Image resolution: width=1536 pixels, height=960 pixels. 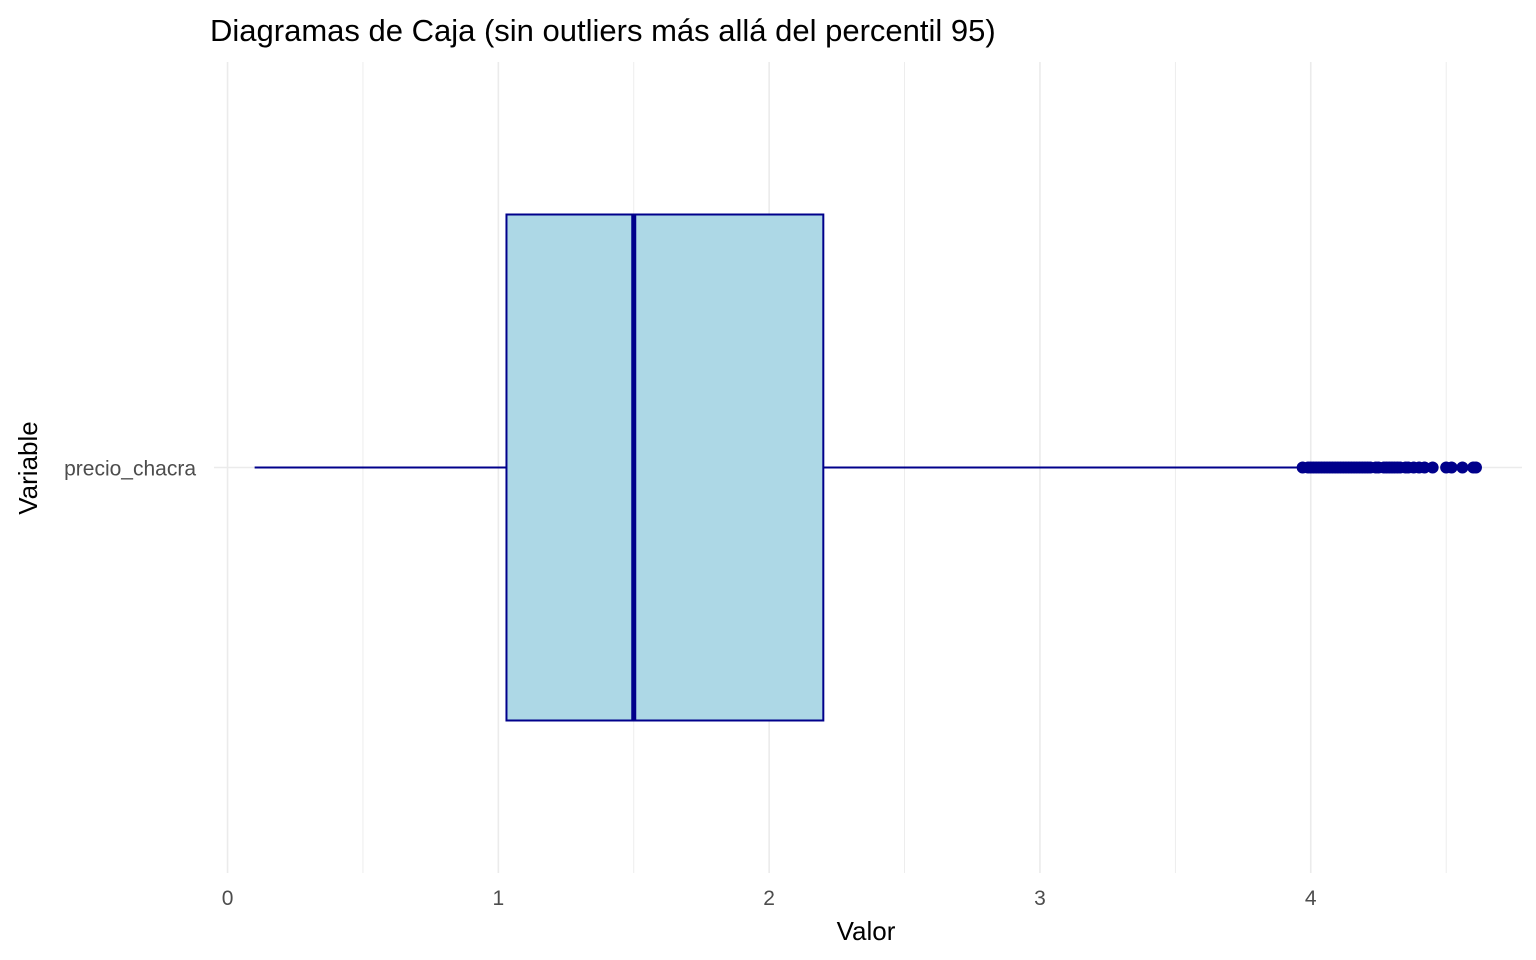 I want to click on interquartile-box, so click(x=665, y=467).